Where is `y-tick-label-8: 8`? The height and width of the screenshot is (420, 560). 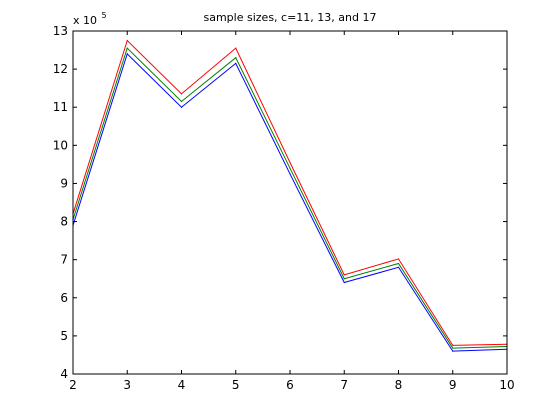
y-tick-label-8: 8 is located at coordinates (64, 222).